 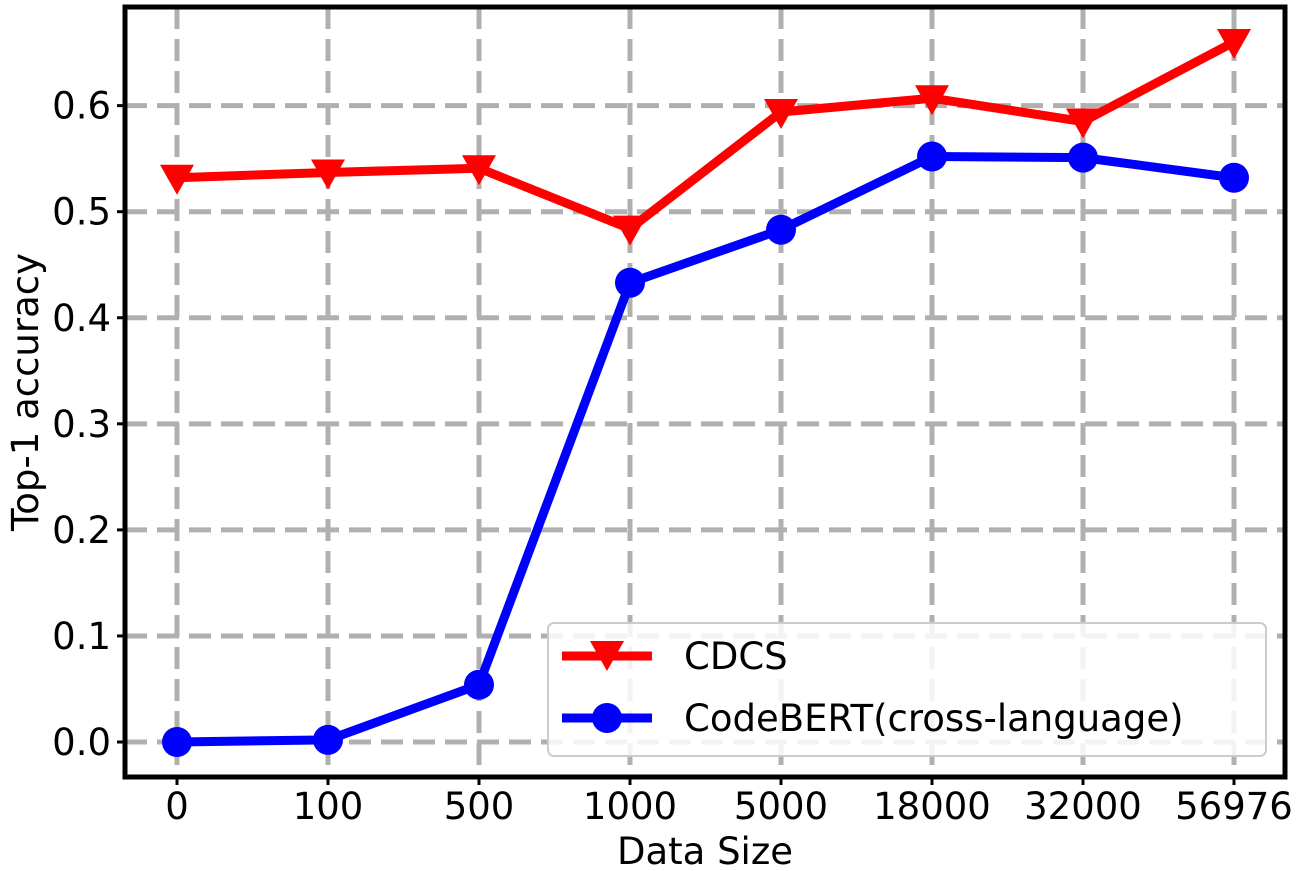 I want to click on x-tick-label: 56976, so click(x=1234, y=806).